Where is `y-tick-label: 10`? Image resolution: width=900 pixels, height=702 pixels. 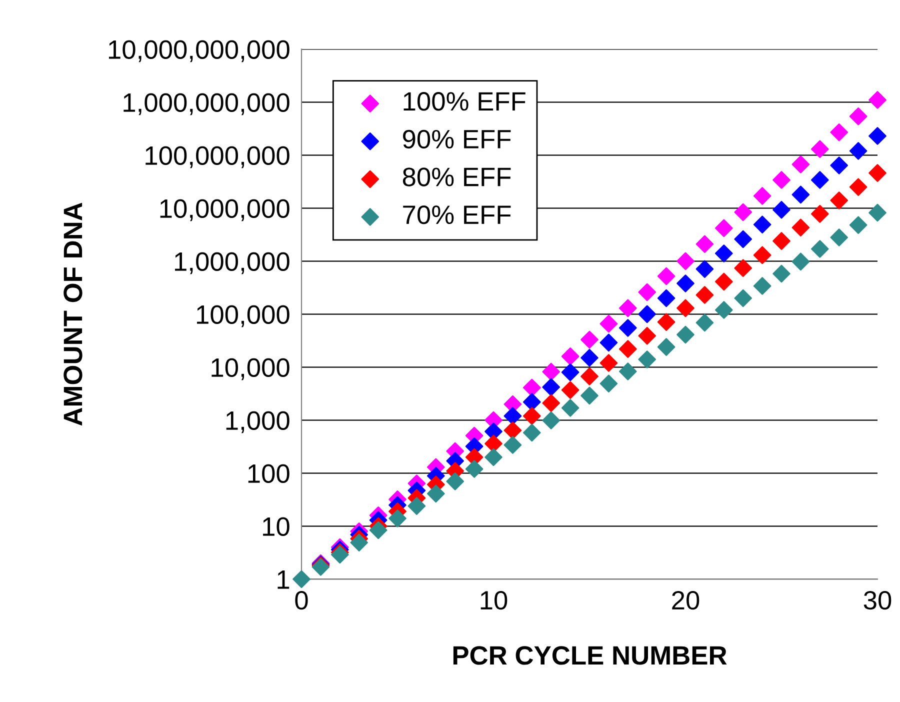 y-tick-label: 10 is located at coordinates (276, 526).